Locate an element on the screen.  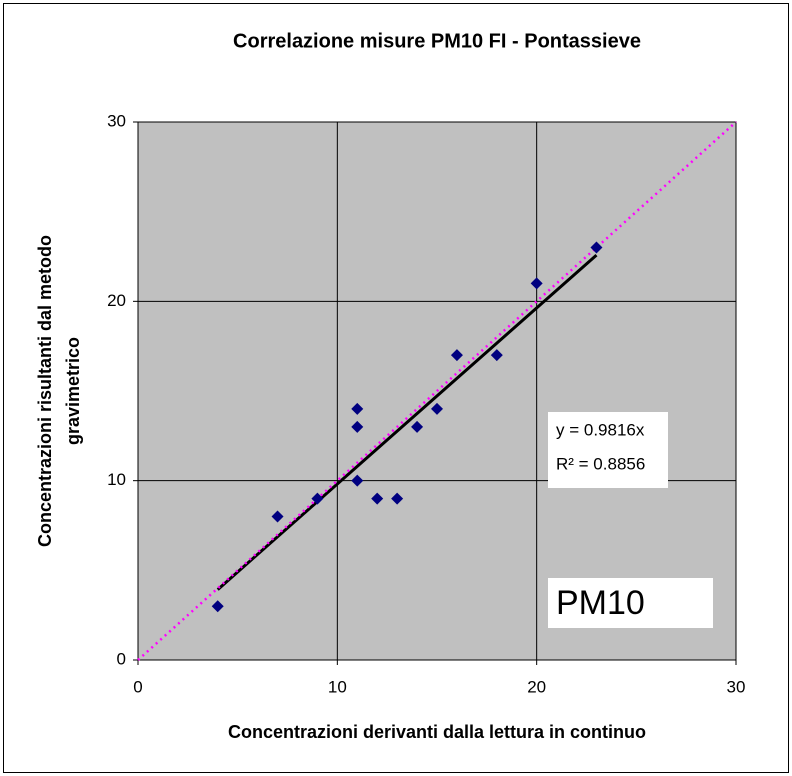
annotation-box is located at coordinates (608, 450).